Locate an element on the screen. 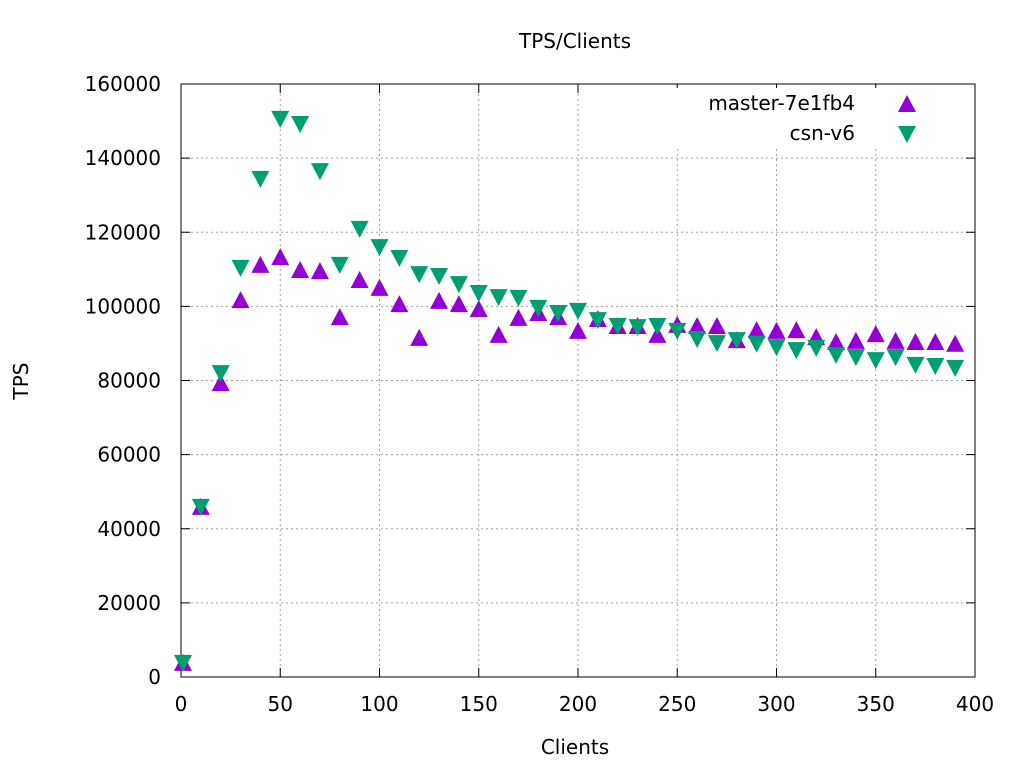  x-tick-label: 350 is located at coordinates (876, 704).